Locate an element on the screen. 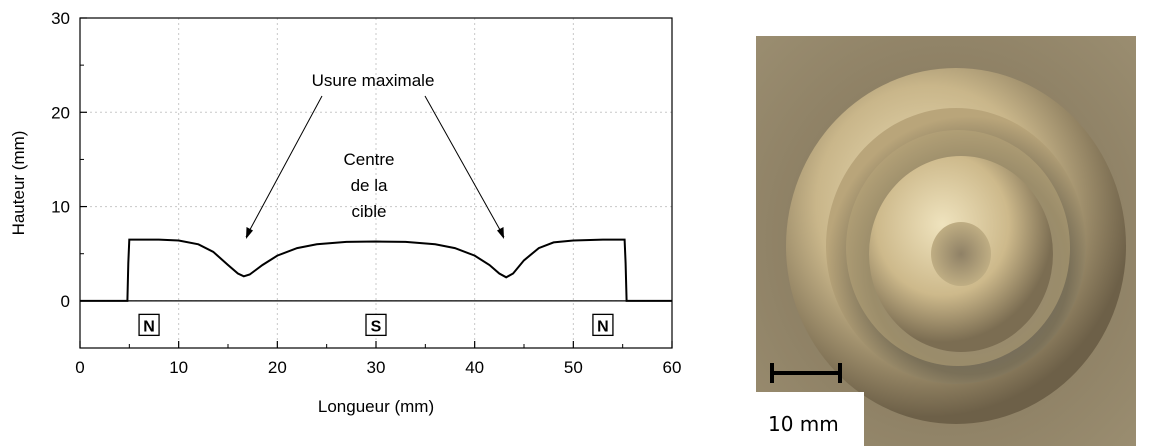  x-tick-label: 40 is located at coordinates (474, 367).